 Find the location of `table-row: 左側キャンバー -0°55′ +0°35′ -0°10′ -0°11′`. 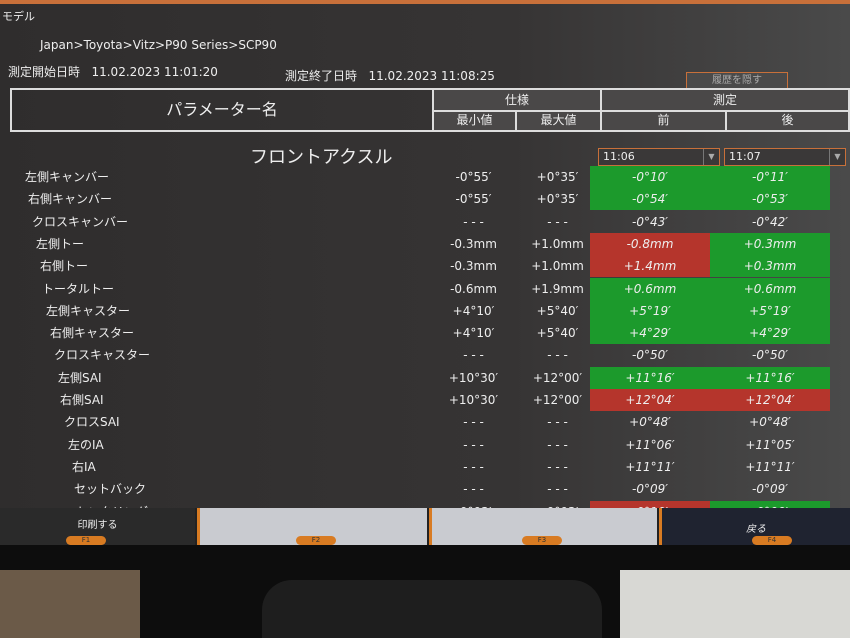

table-row: 左側キャンバー -0°55′ +0°35′ -0°10′ -0°11′ is located at coordinates (425, 177).